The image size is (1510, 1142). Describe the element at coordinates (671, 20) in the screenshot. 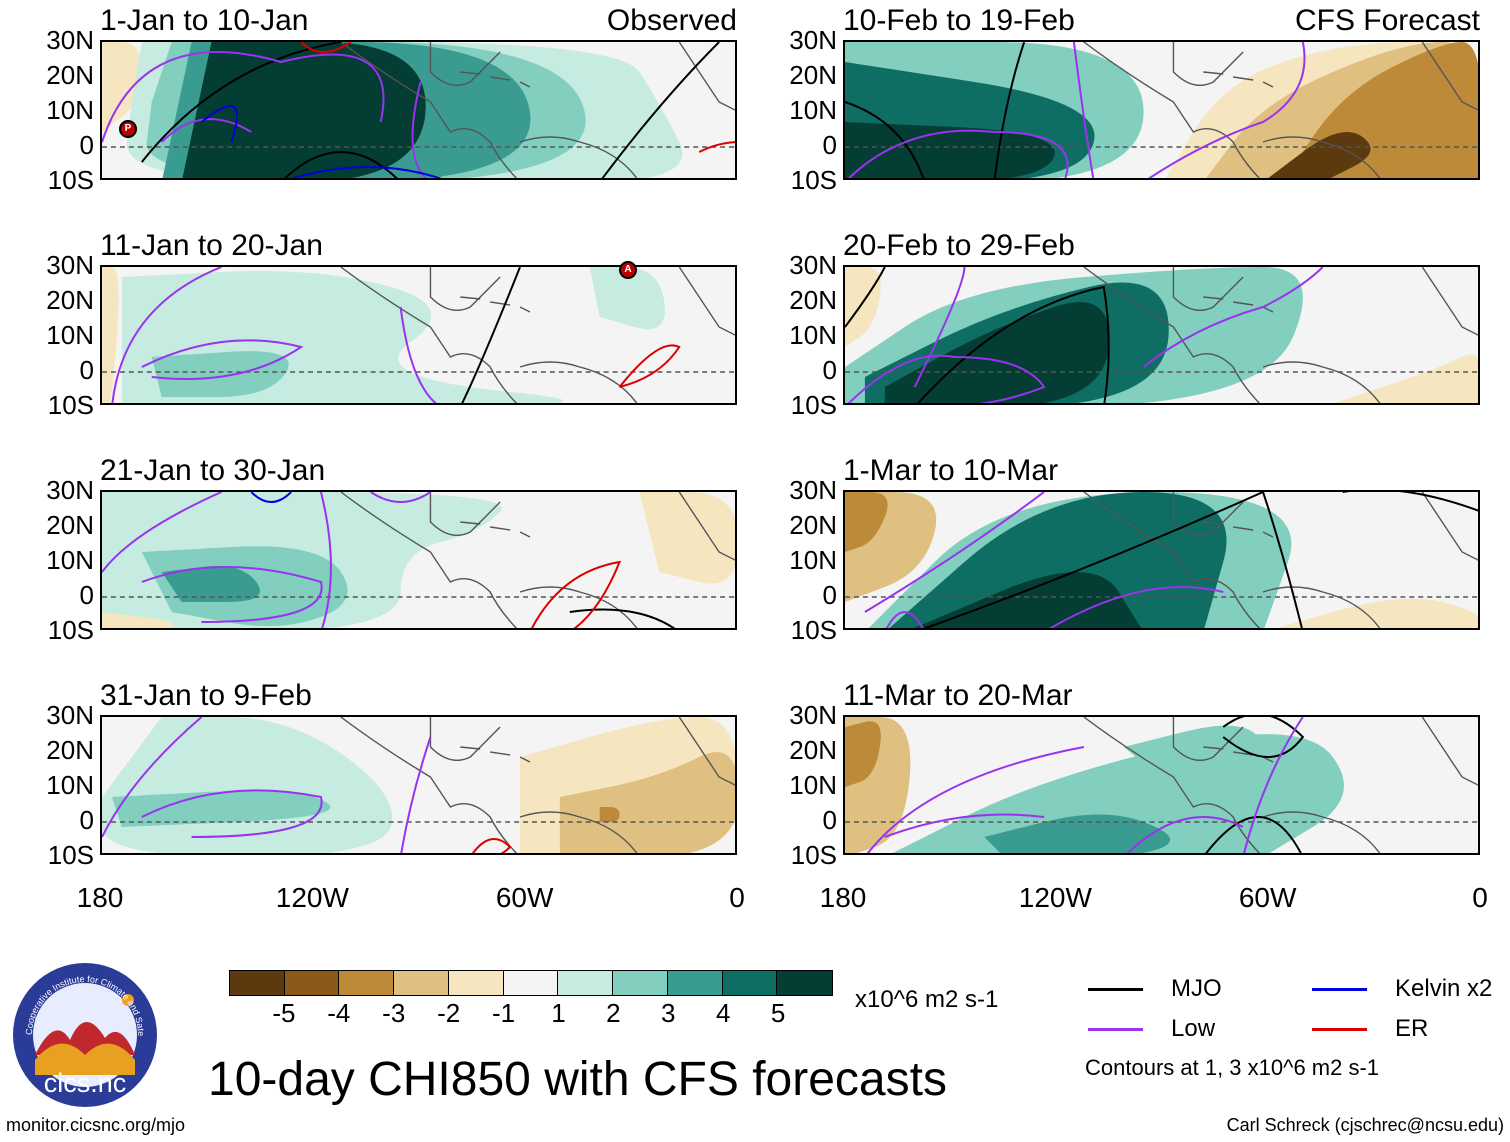

I see `panel-tag: Observed` at that location.